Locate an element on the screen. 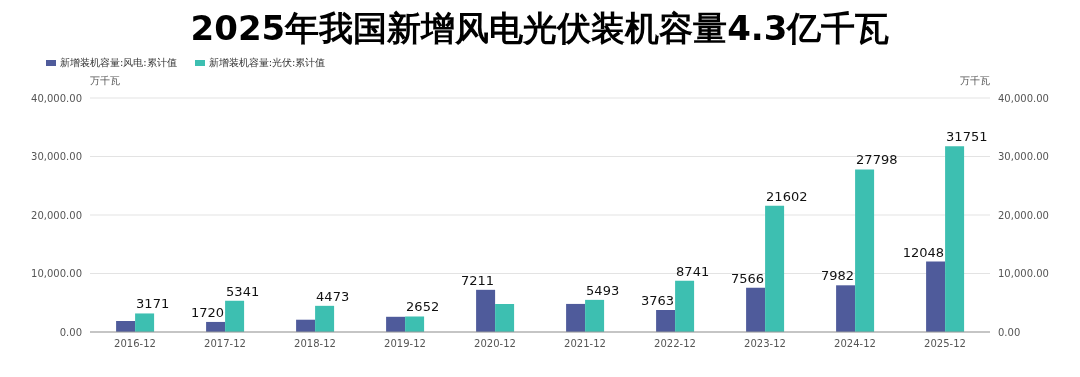 The image size is (1080, 377). y-tick-label: 0.00 is located at coordinates (70, 332).